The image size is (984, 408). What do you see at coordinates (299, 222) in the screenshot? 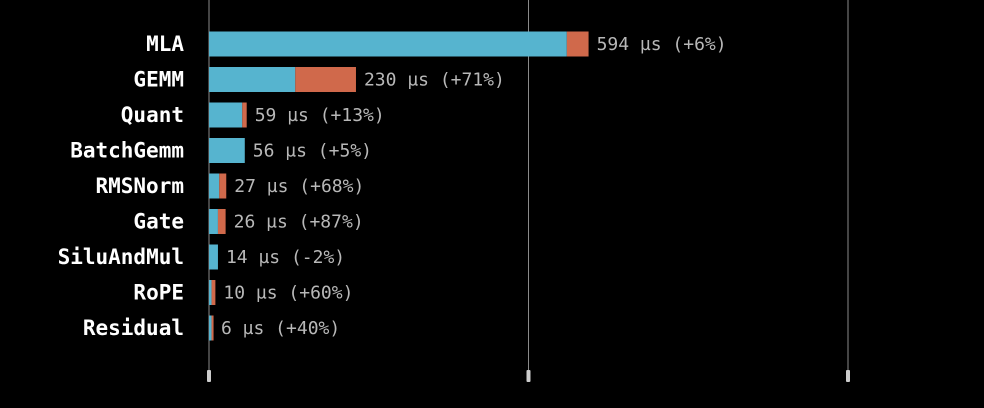
I see `data-label: 26 µs (+87%)` at bounding box center [299, 222].